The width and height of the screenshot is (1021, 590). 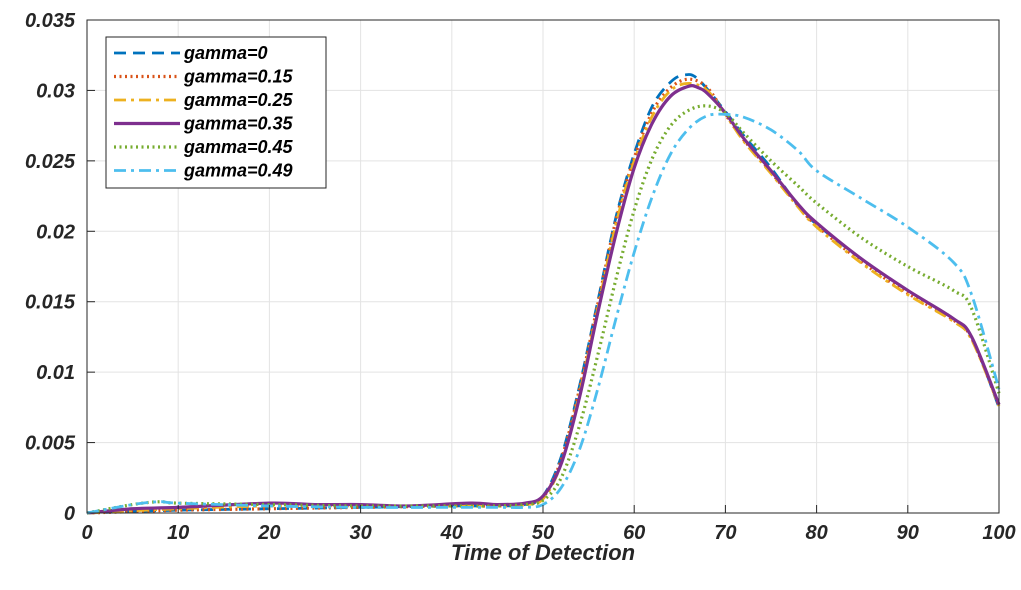 I want to click on legend-label-0: gamma=0, so click(x=225, y=53).